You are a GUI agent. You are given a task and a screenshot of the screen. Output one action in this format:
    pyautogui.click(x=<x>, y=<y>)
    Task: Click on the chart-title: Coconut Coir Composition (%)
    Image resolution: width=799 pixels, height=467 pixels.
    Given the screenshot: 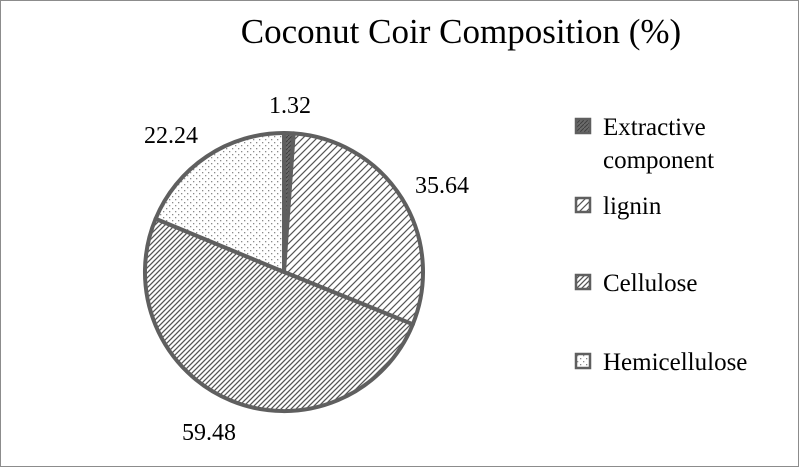 What is the action you would take?
    pyautogui.click(x=461, y=31)
    